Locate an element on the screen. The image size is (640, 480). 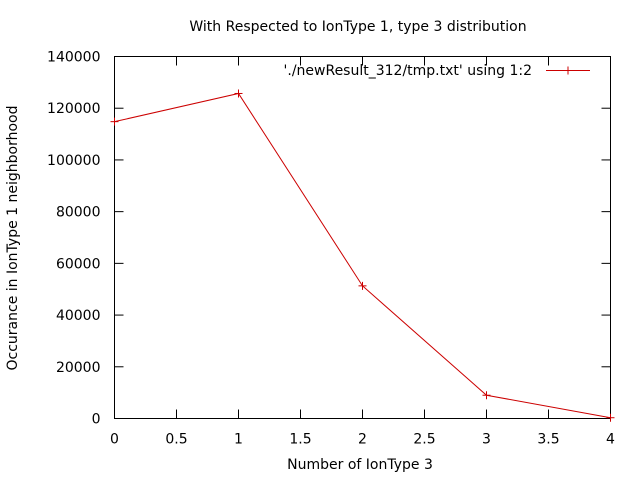
legend: './newResult_312/tmp.txt' using 1:2 is located at coordinates (437, 71).